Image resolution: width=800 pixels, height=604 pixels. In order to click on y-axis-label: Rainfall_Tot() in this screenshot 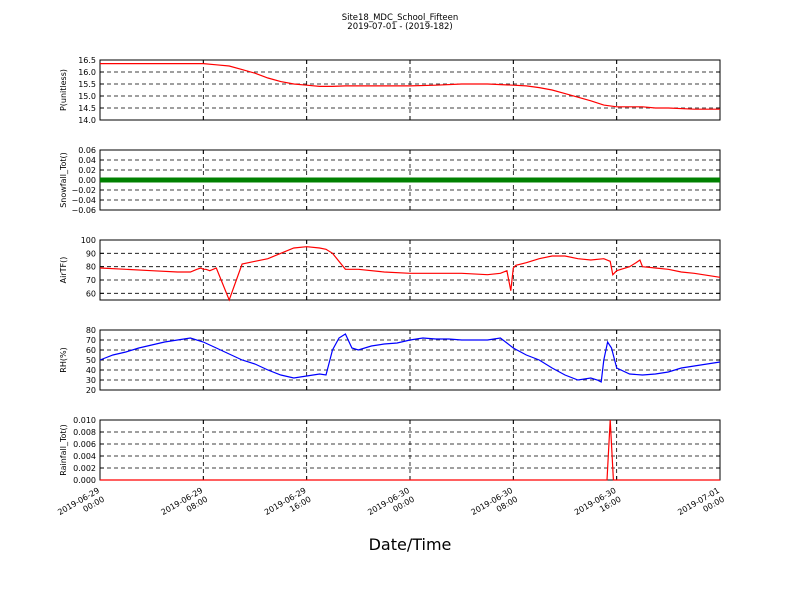, I will do `click(63, 450)`.